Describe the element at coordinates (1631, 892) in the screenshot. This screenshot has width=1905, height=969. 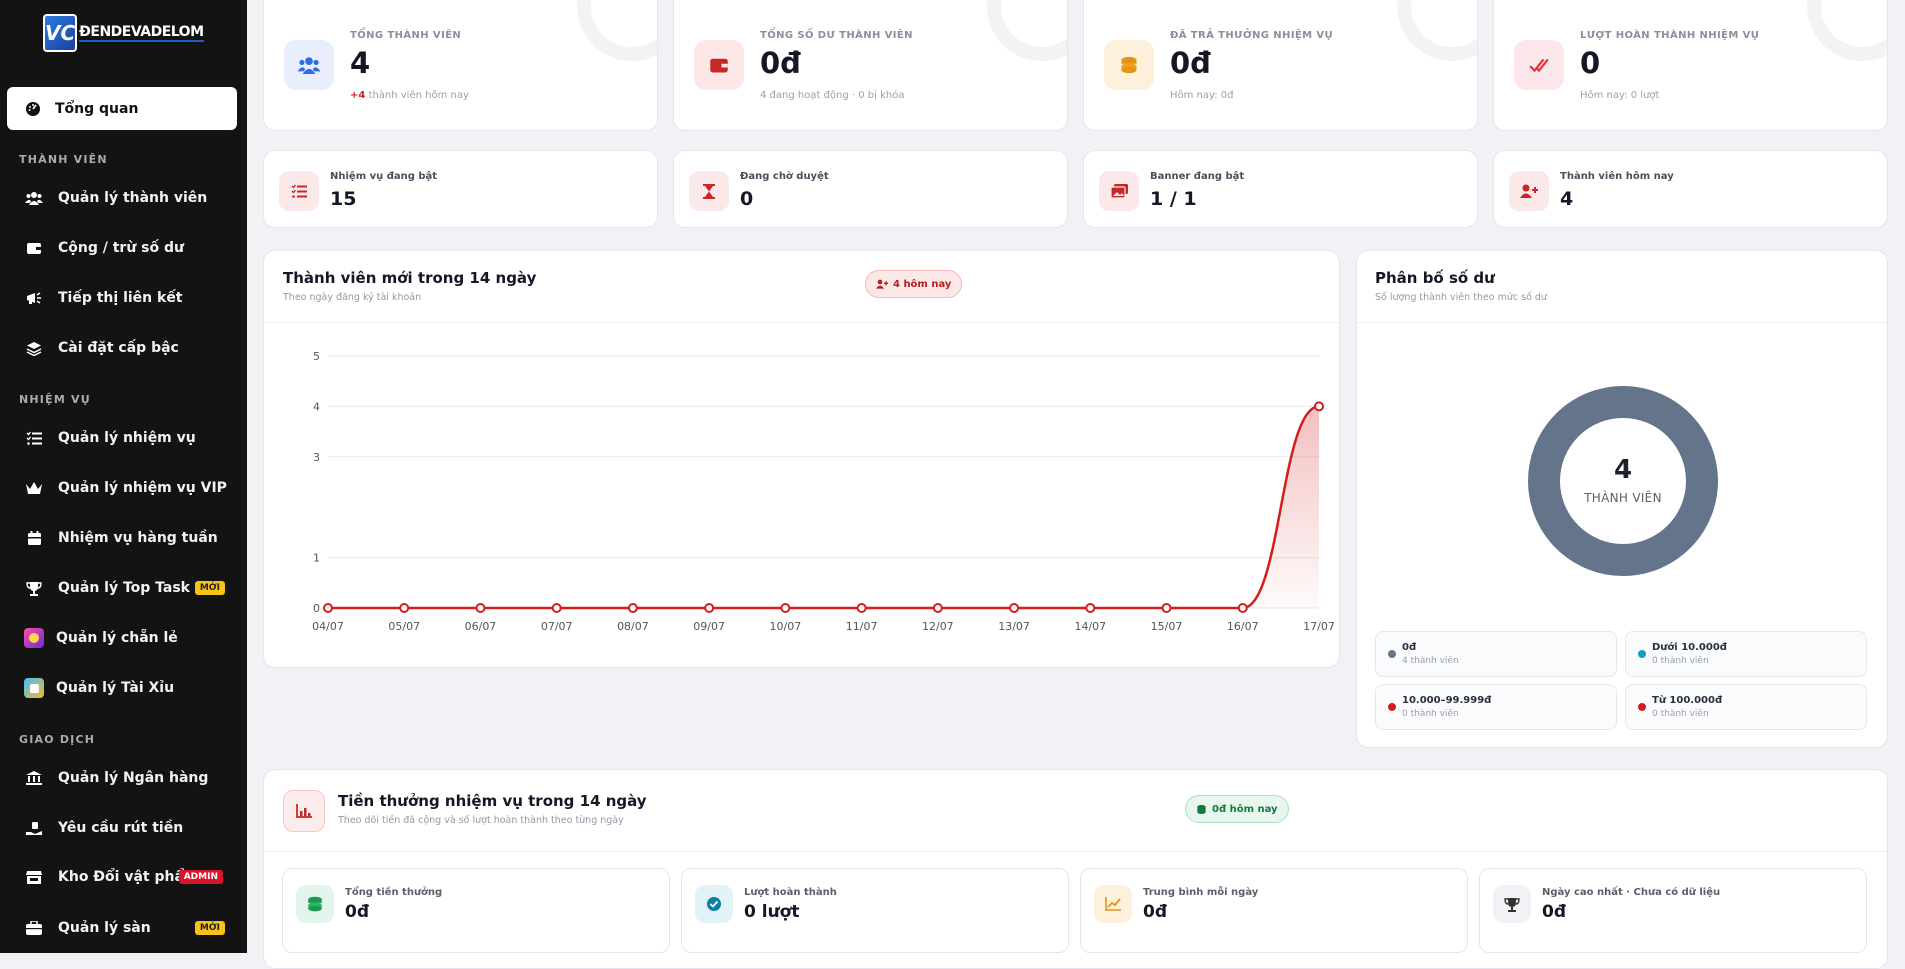
I see `summary-label: Ngày cao nhất · Chưa có dữ liệu` at that location.